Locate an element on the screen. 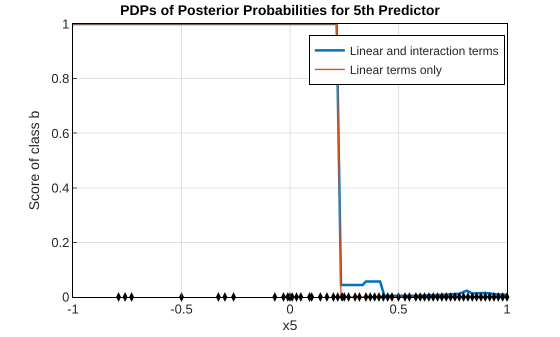  y-tick-label: 0.8 is located at coordinates (60, 78).